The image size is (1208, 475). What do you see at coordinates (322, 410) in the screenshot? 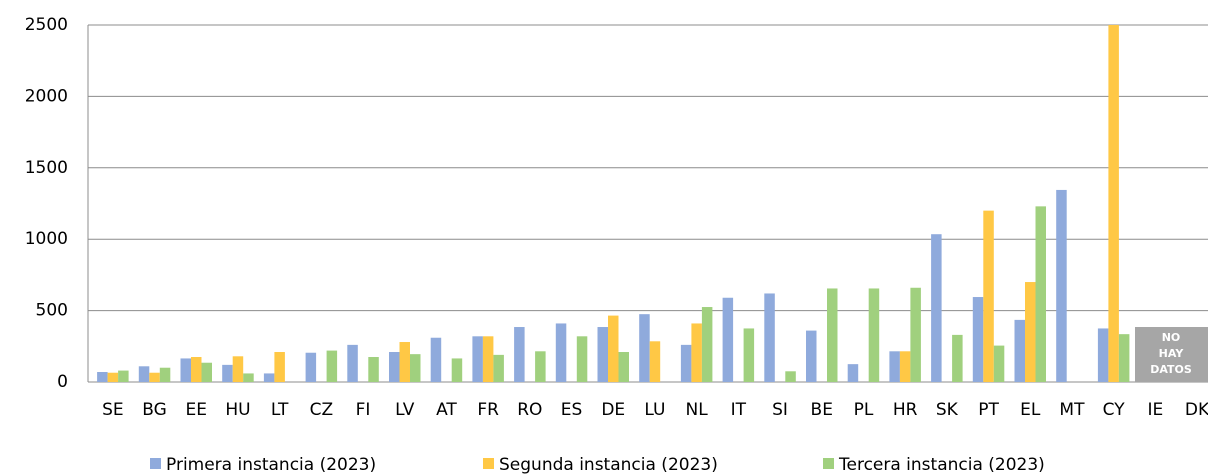
I see `x-tick-label: CZ` at bounding box center [322, 410].